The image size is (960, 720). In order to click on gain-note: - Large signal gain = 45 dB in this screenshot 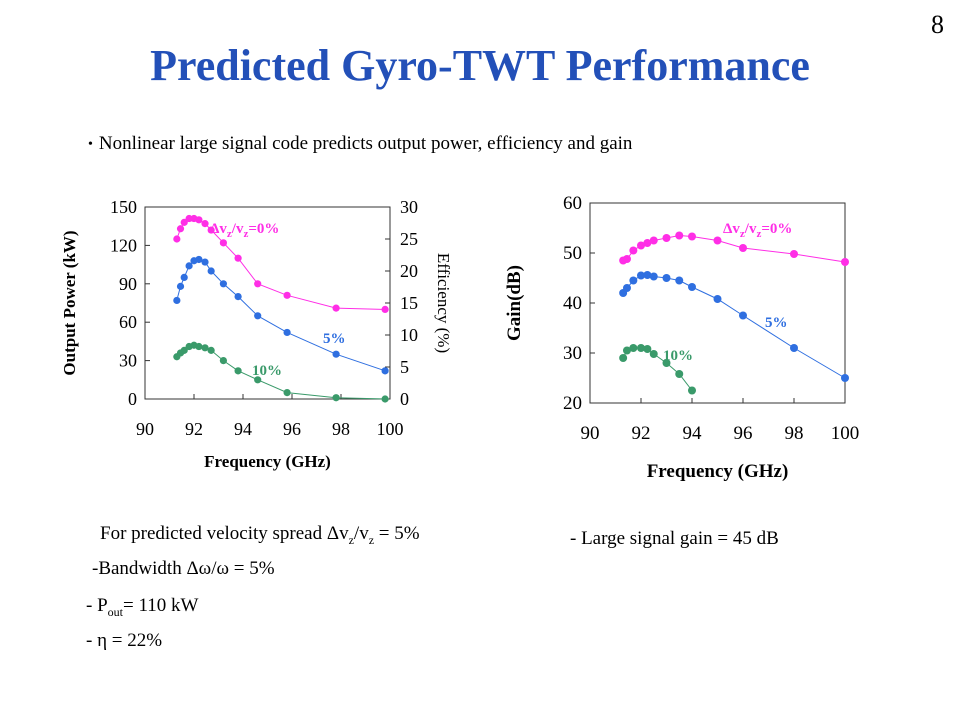, I will do `click(674, 538)`.